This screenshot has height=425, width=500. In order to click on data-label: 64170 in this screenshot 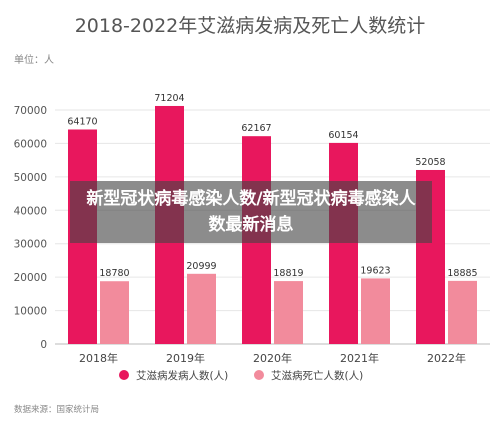, I will do `click(82, 121)`.